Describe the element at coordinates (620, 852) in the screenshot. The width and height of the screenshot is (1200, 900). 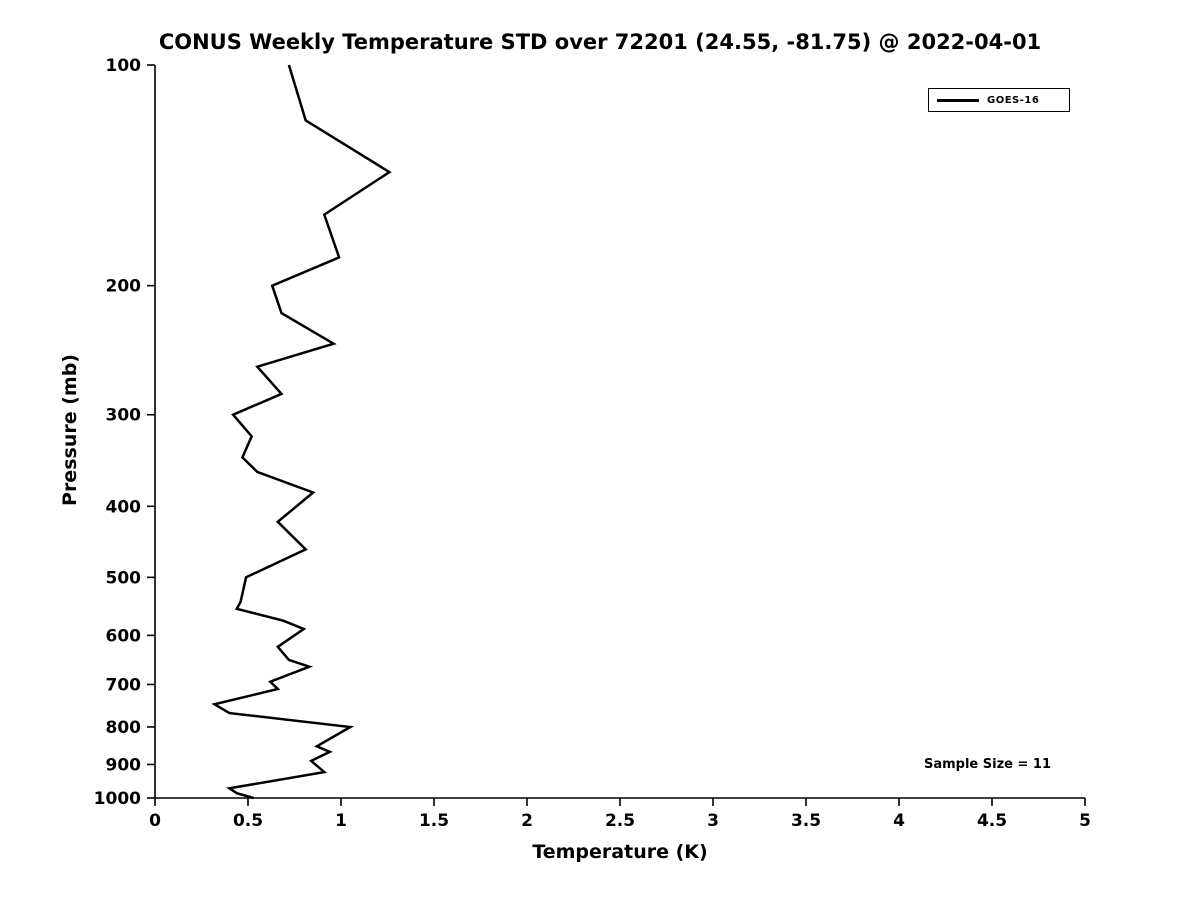
I see `x-axis-label: Temperature (K)` at that location.